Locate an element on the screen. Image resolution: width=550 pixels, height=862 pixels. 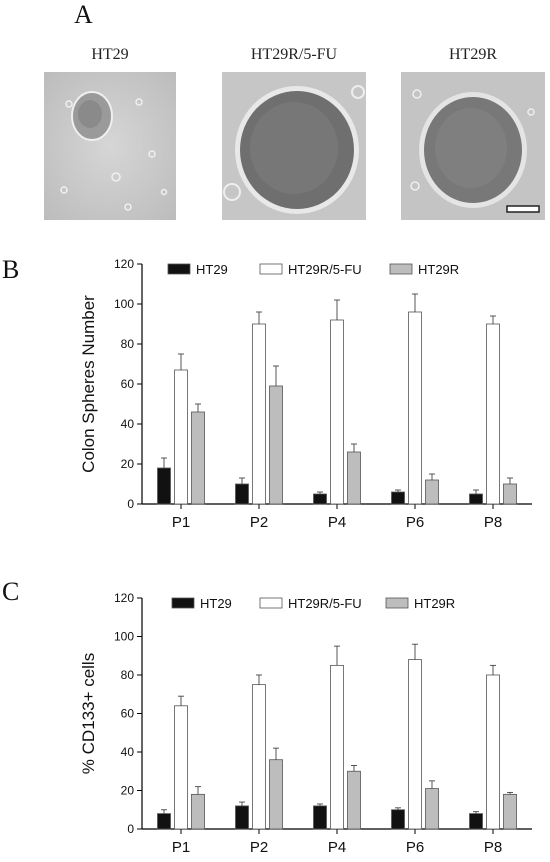
scale-bar is located at coordinates (523, 209).